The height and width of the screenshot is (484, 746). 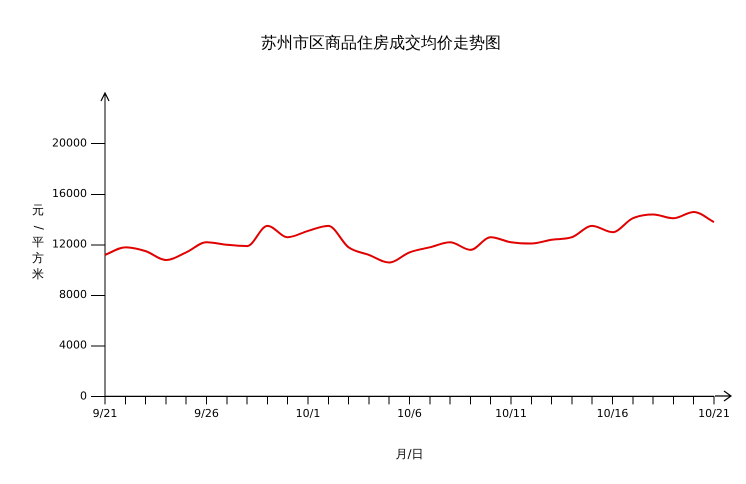 What do you see at coordinates (409, 237) in the screenshot?
I see `line-series` at bounding box center [409, 237].